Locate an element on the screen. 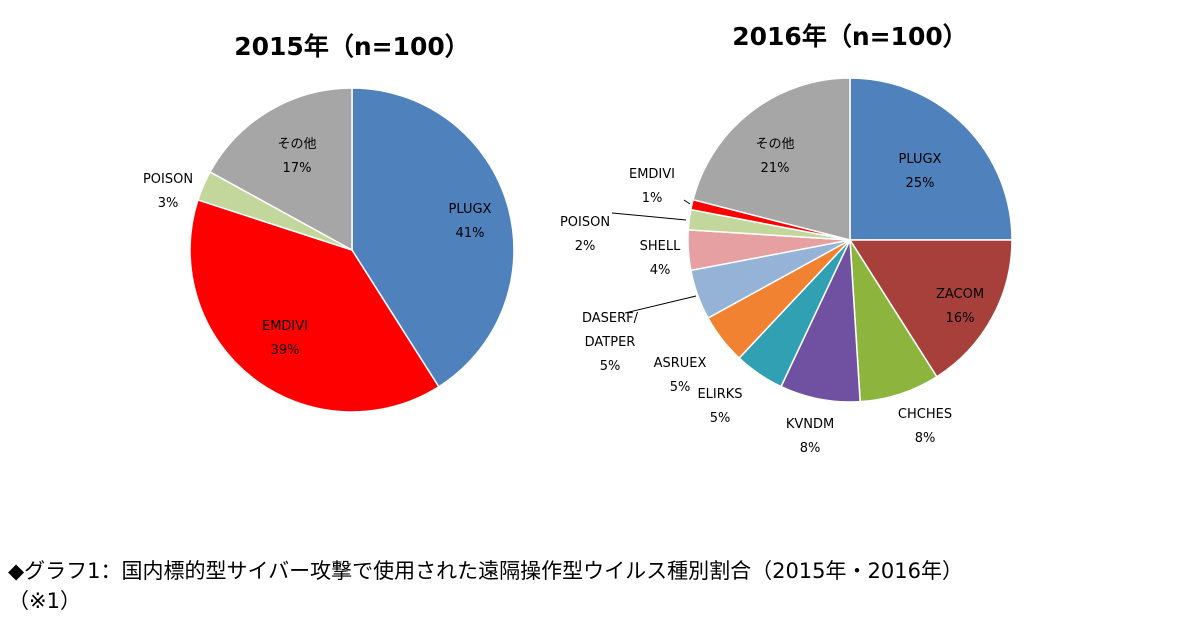 The width and height of the screenshot is (1200, 630). chart-title-2015: 2015年（n=100） is located at coordinates (352, 46).